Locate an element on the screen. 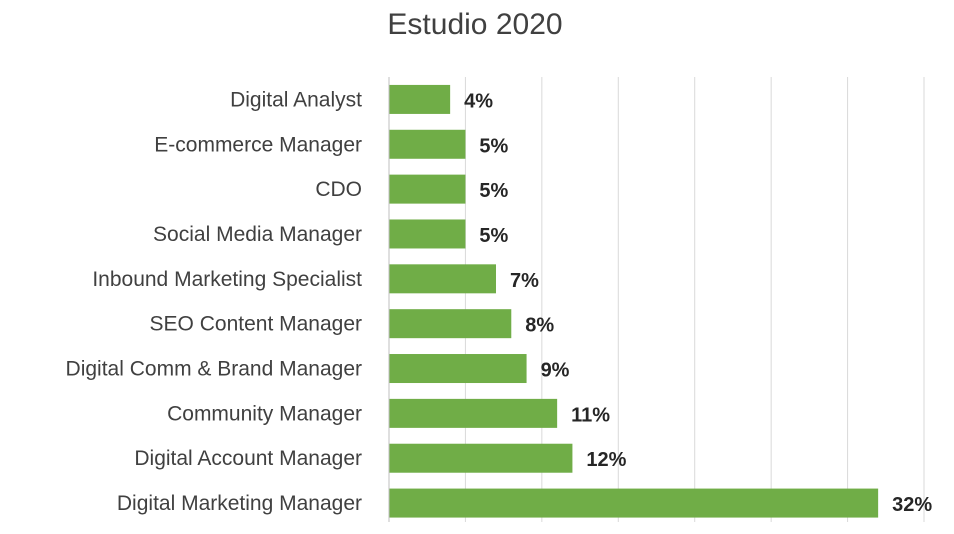 The width and height of the screenshot is (954, 534). category-label: Digital Marketing Manager is located at coordinates (239, 503).